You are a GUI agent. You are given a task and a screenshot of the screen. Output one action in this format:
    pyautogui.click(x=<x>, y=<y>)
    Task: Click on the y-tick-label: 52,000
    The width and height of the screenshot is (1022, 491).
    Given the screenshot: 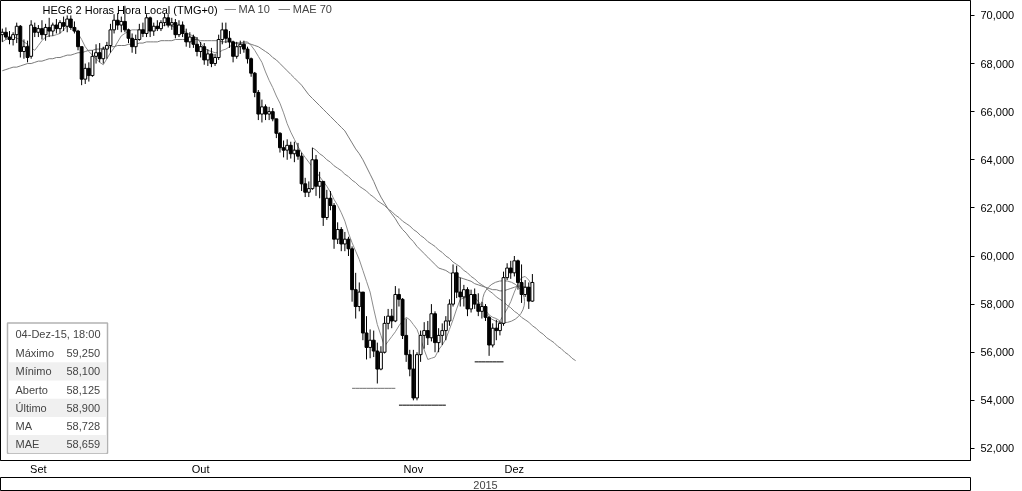 What is the action you would take?
    pyautogui.click(x=997, y=448)
    